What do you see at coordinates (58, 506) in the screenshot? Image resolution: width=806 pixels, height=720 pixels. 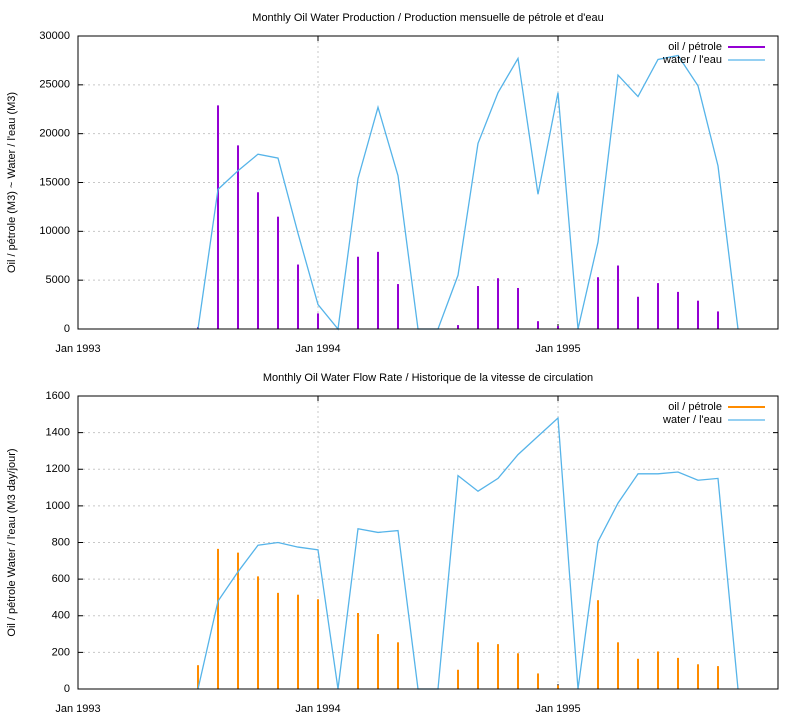 I see `y-tick-label: 1000` at bounding box center [58, 506].